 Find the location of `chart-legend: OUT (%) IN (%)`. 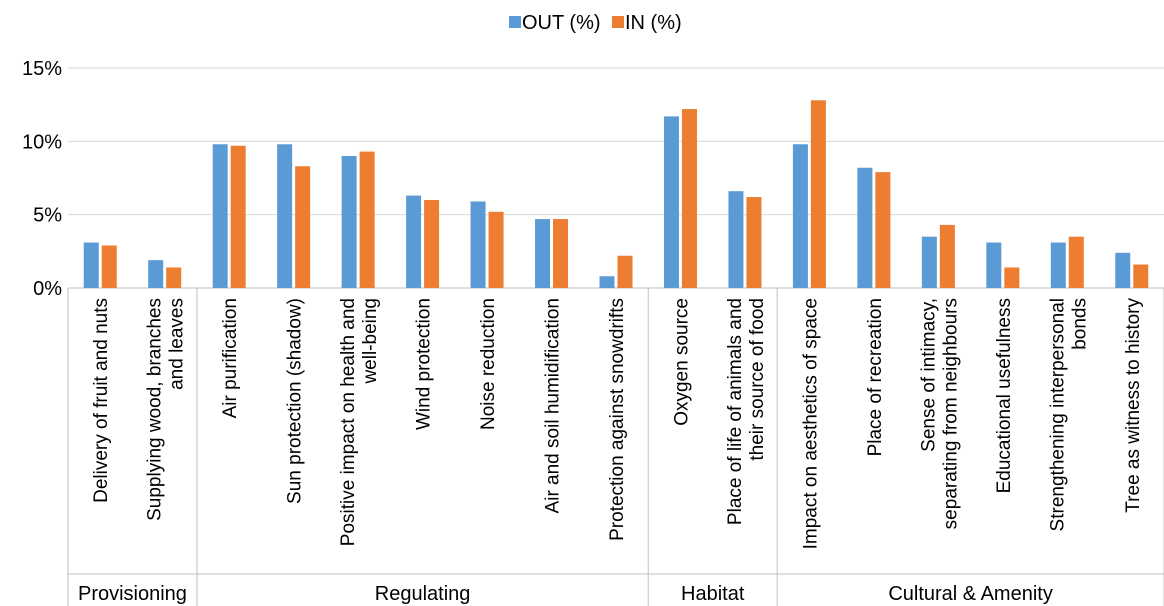

chart-legend: OUT (%) IN (%) is located at coordinates (595, 23).